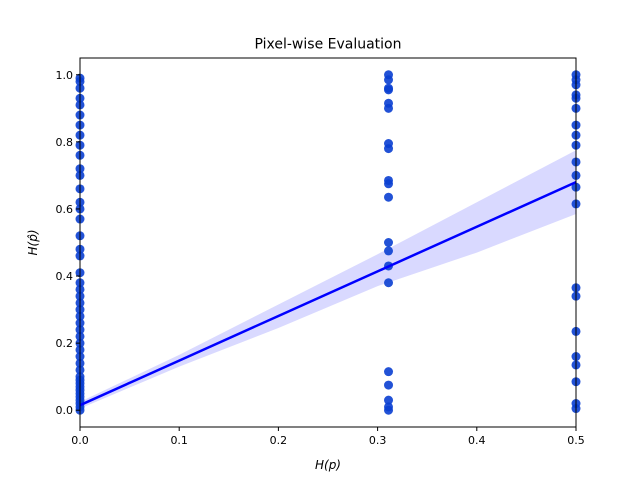 The image size is (640, 480). Describe the element at coordinates (65, 276) in the screenshot. I see `y-tick-label: 0.4` at that location.